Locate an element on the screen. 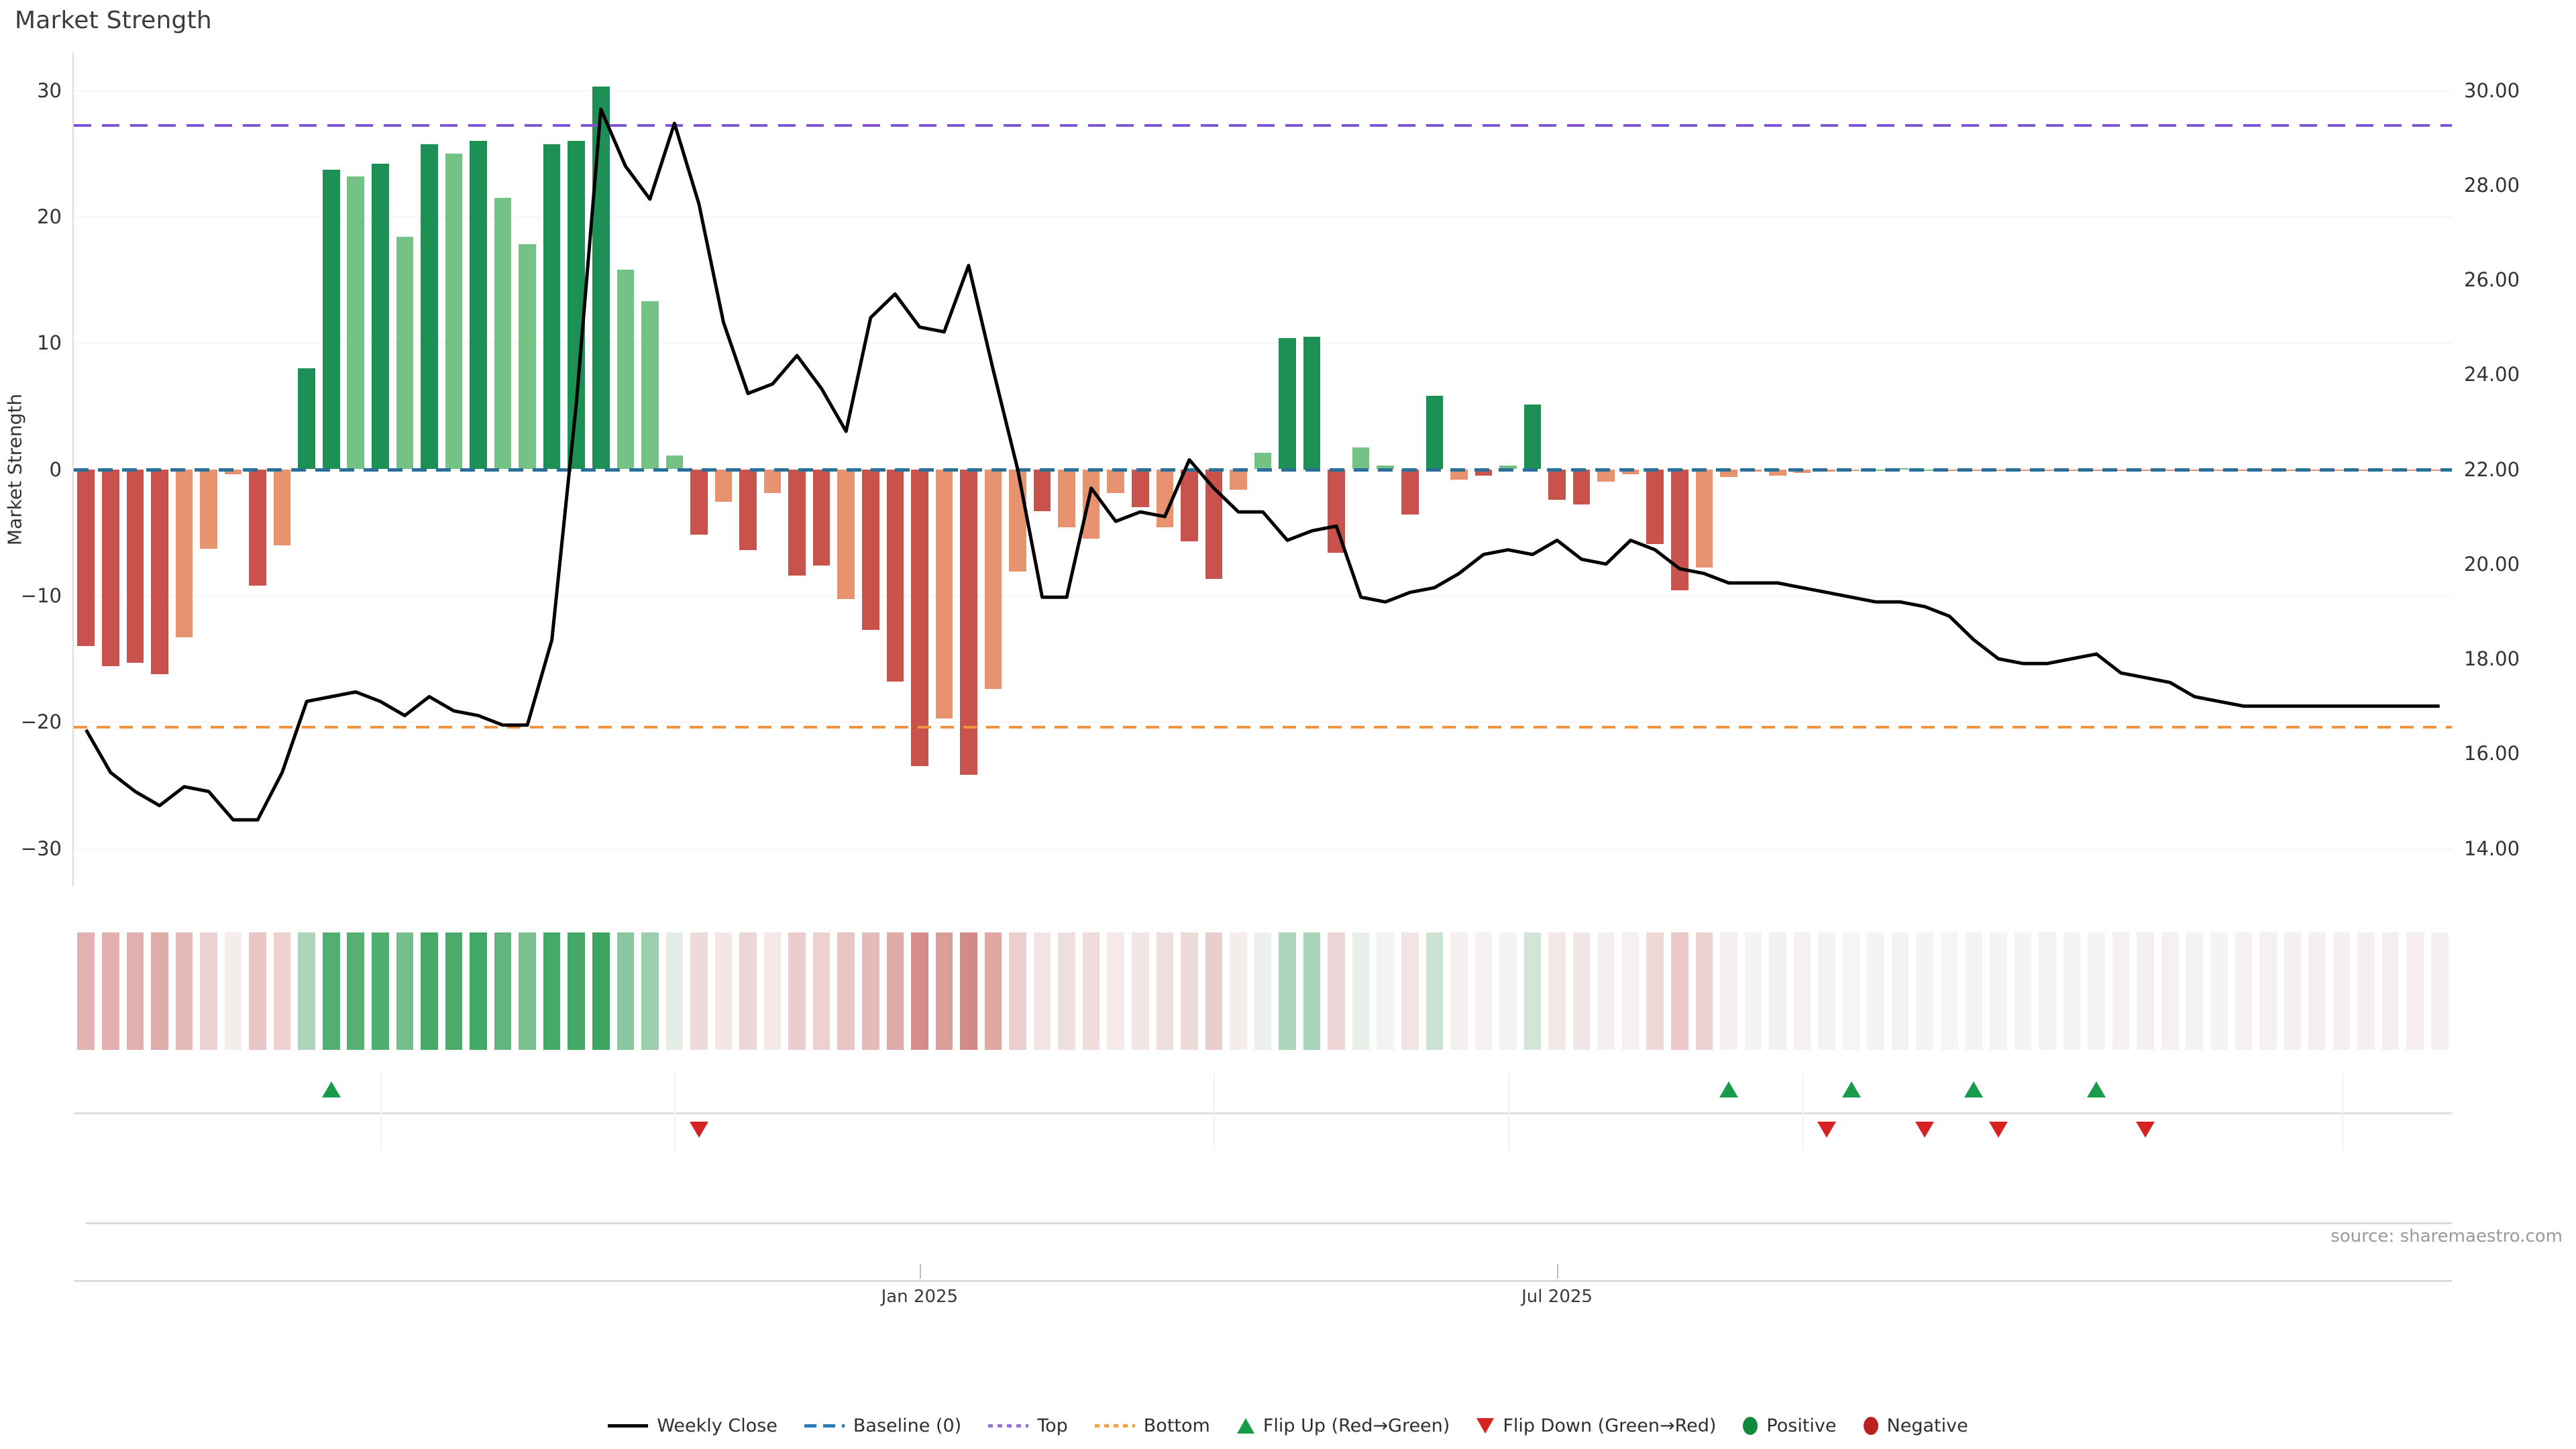  y2-tick-label: 20.00 is located at coordinates (2492, 564).